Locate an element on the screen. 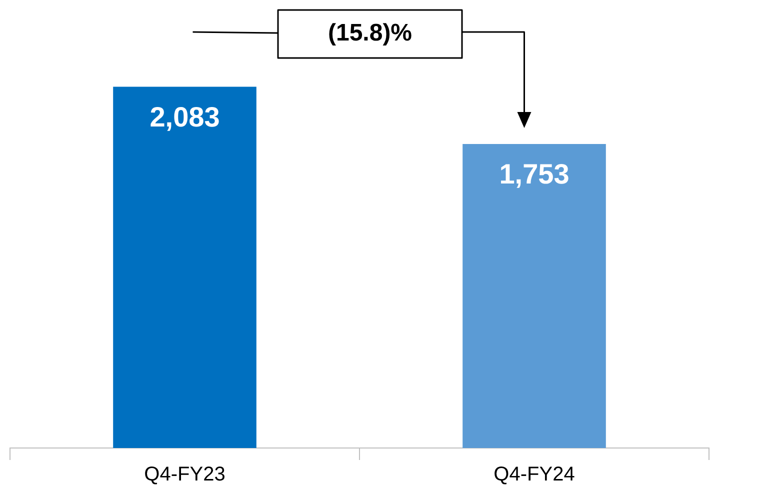 The image size is (769, 496). x-tick-label: Q4-FY24 is located at coordinates (534, 475).